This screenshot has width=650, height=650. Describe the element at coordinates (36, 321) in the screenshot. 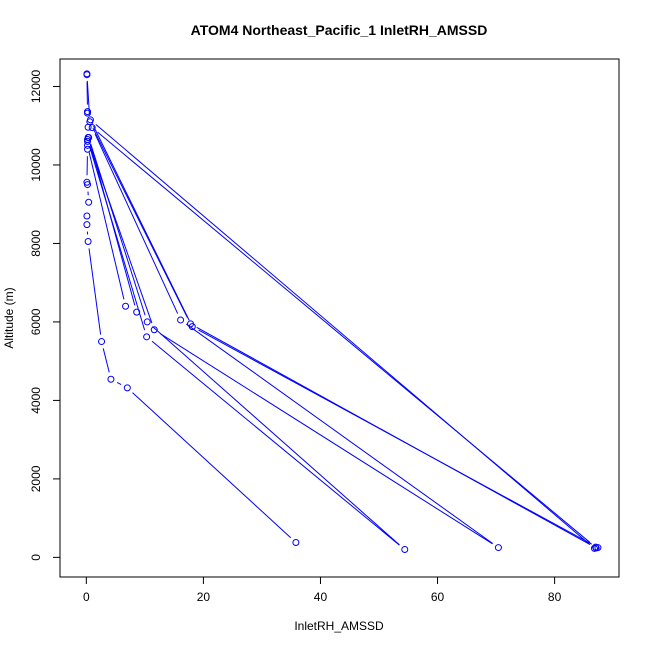

I see `y-tick-label: 6000` at that location.